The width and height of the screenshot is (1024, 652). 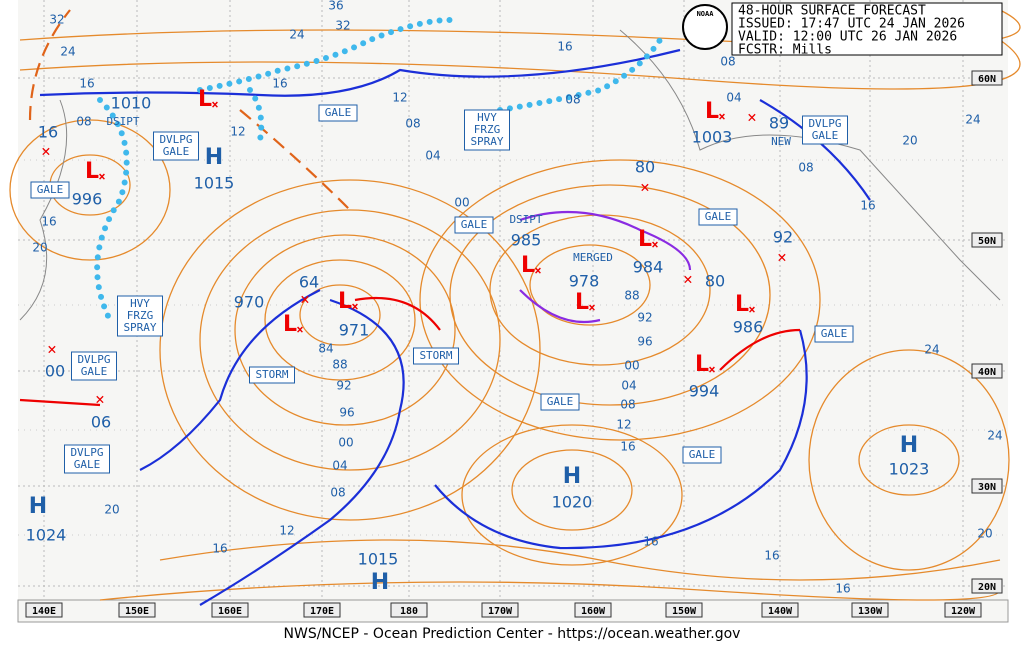 What do you see at coordinates (339, 365) in the screenshot?
I see `isobar-label: 88` at bounding box center [339, 365].